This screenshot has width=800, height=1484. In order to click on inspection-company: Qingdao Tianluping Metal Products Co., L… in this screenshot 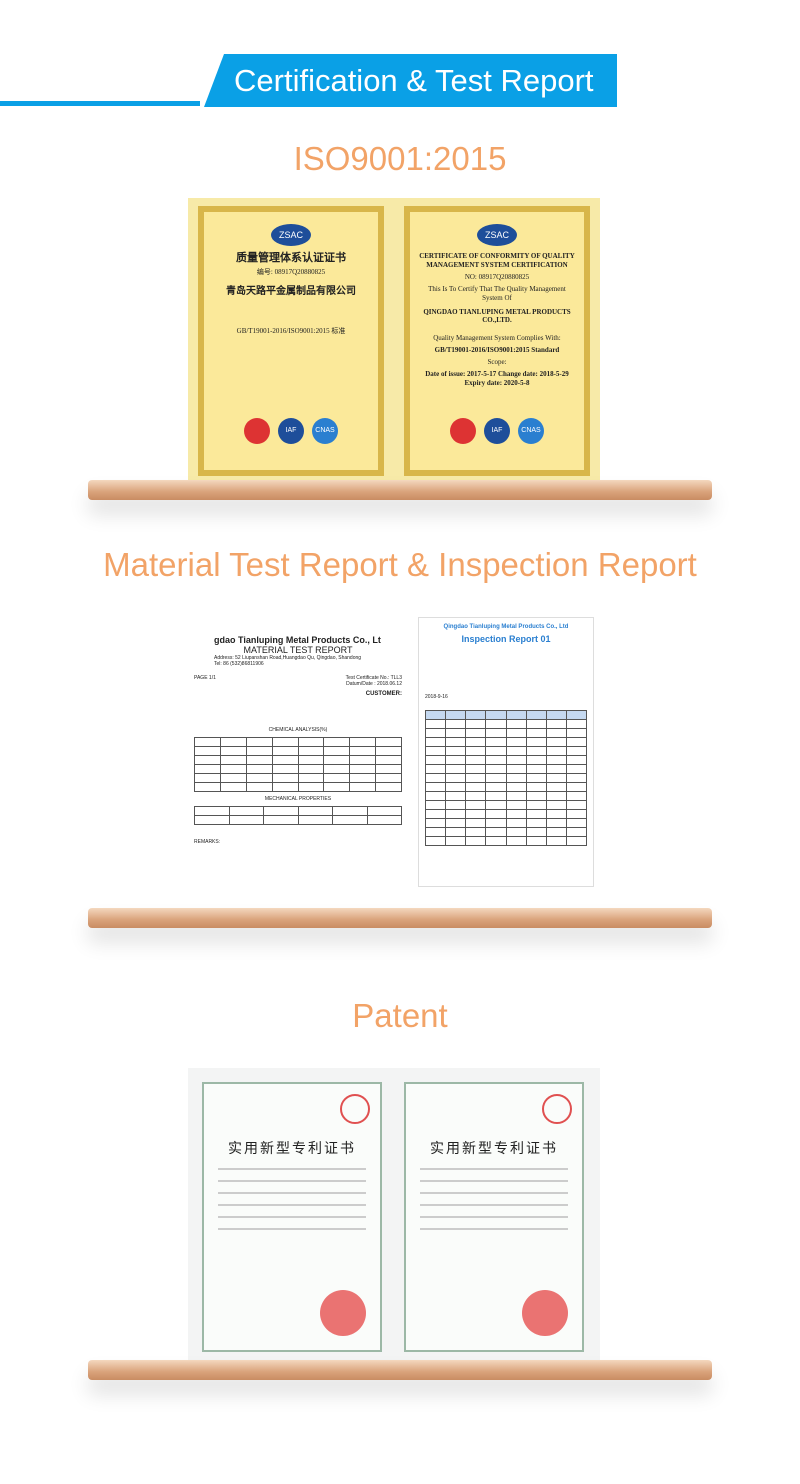, I will do `click(506, 627)`.